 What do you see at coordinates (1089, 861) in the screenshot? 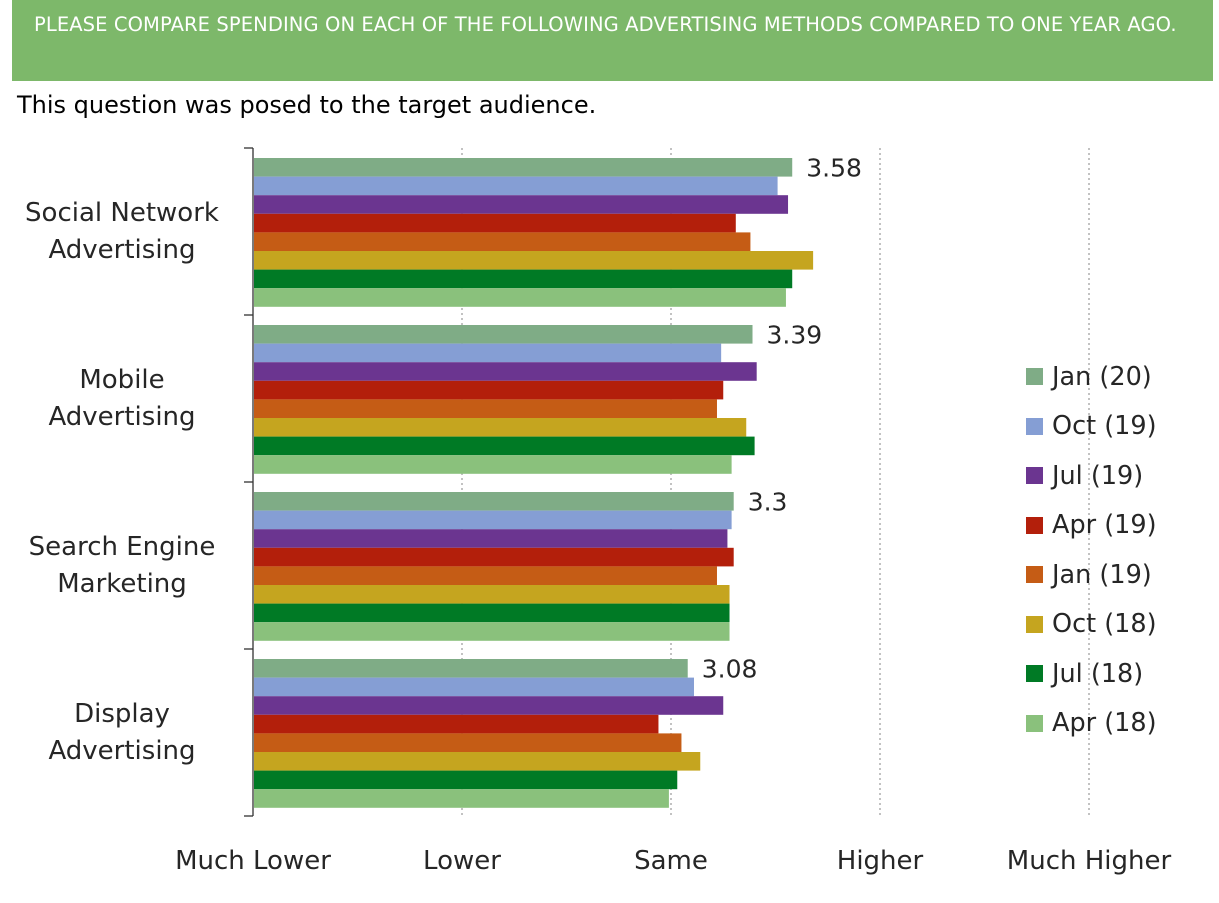
I see `x-tick-label: Much Higher` at bounding box center [1089, 861].